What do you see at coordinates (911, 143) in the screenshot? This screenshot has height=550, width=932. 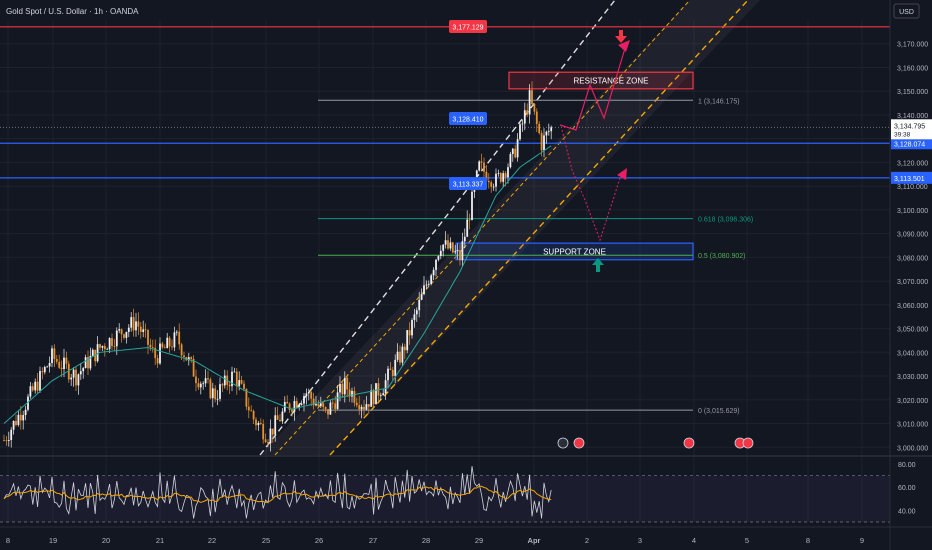 I see `axis-price-label: 3,128.074` at bounding box center [911, 143].